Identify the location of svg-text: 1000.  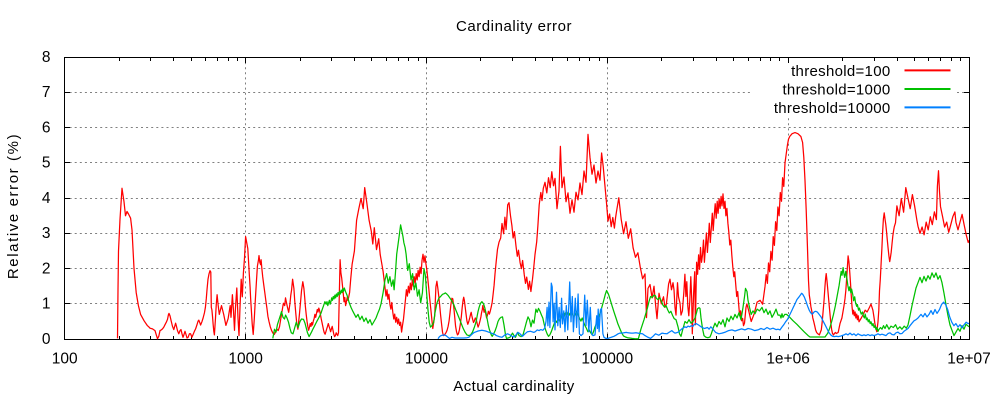
(245, 359).